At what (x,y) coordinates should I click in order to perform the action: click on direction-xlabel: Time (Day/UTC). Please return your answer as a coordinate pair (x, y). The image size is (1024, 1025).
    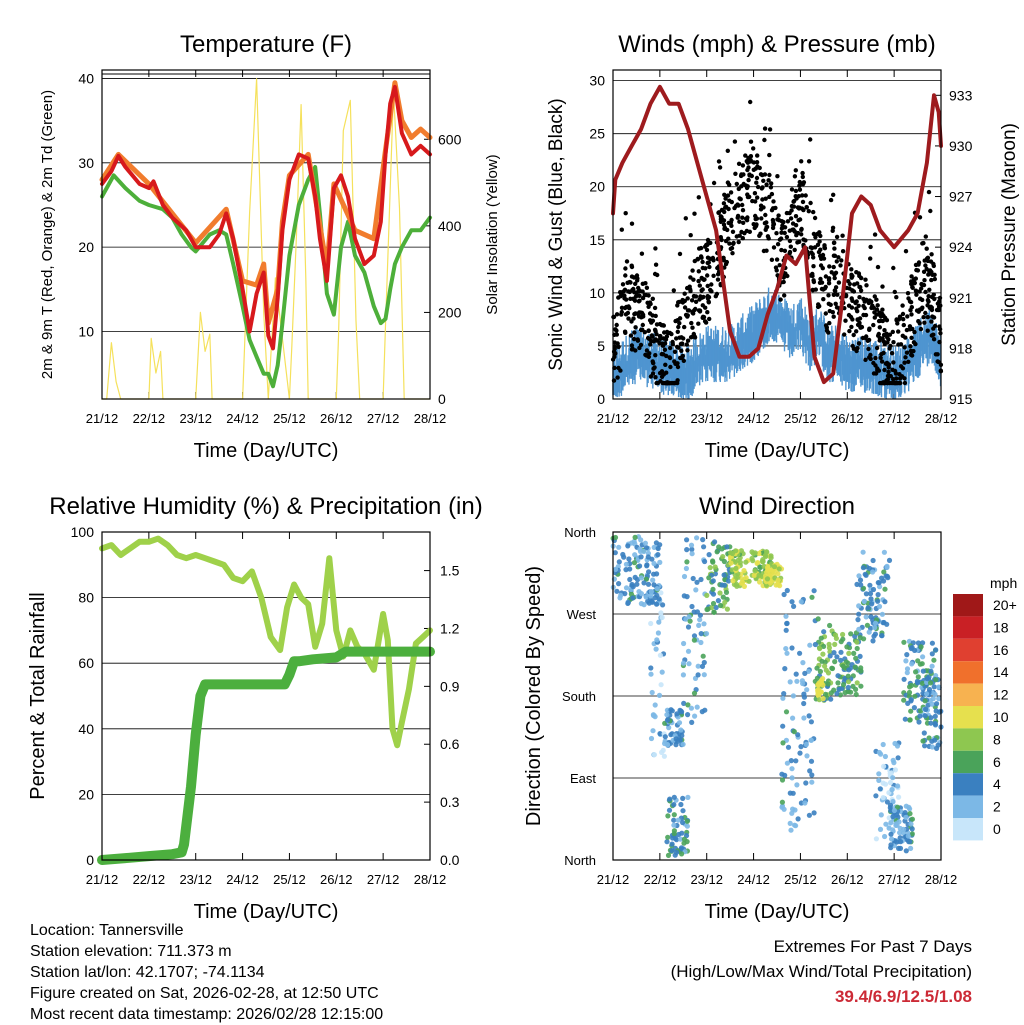
    Looking at the image, I should click on (777, 912).